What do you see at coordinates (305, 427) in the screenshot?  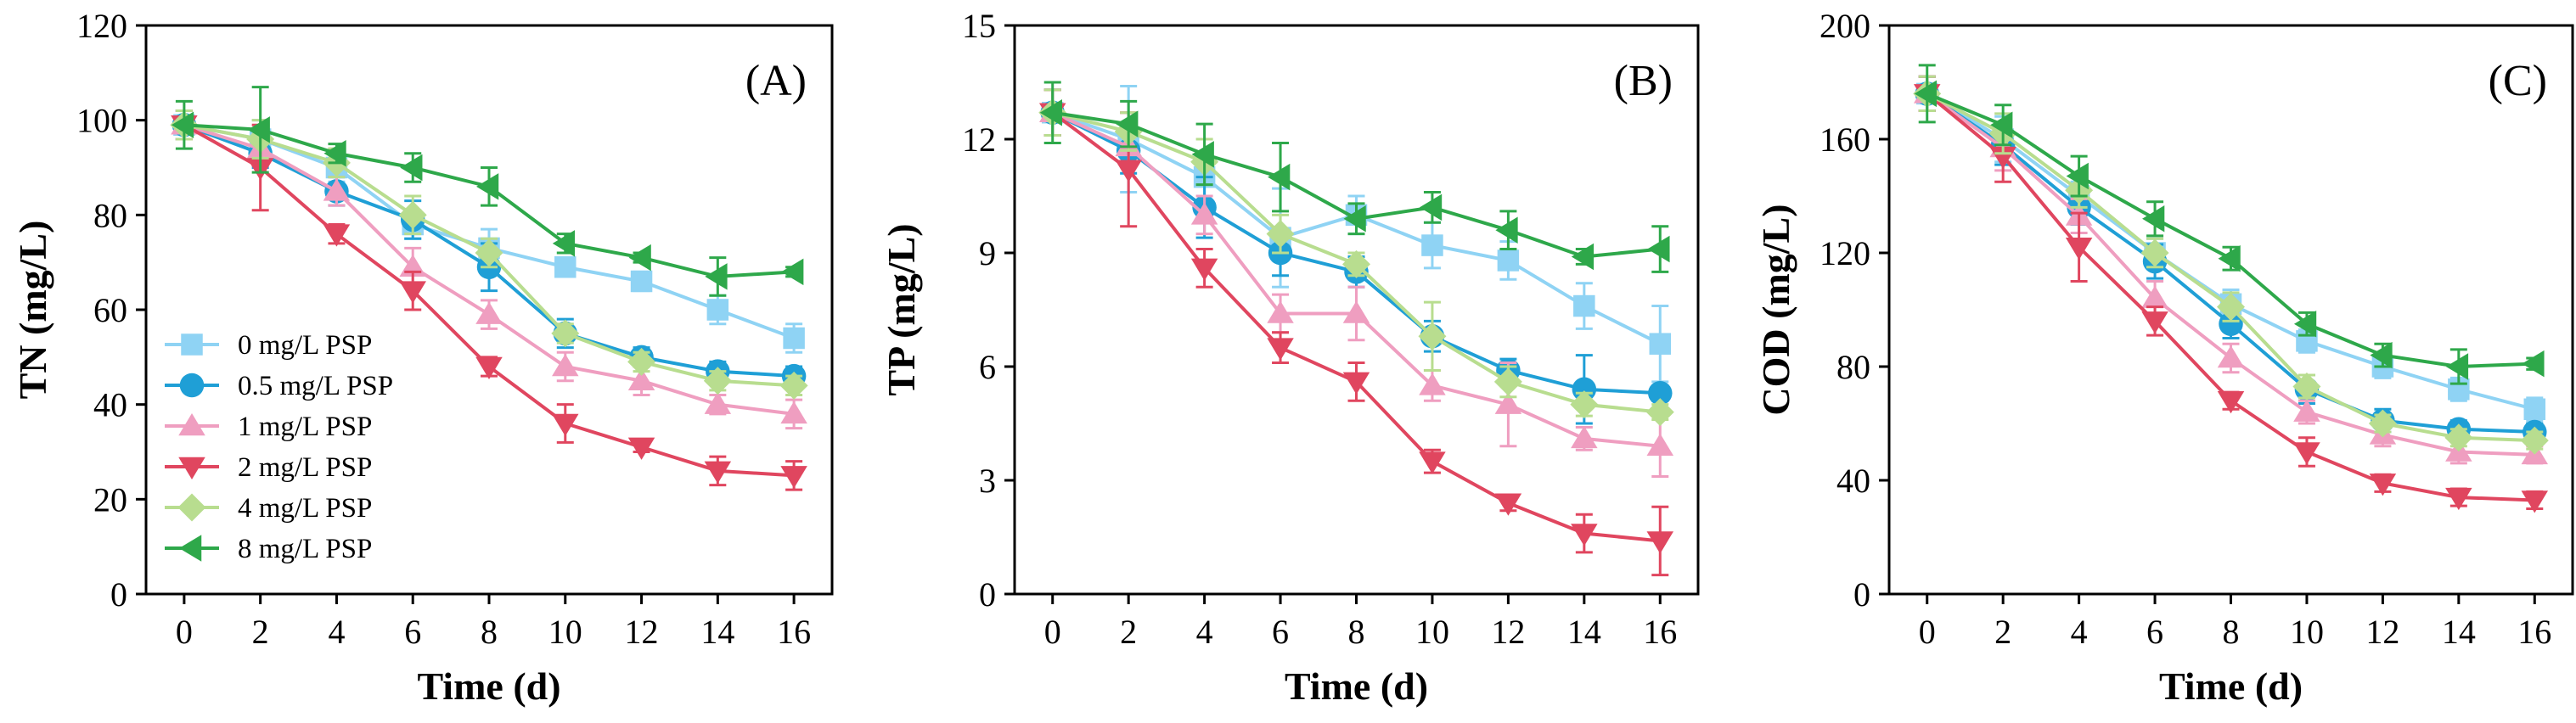 I see `legend-label: 1 mg/L PSP` at bounding box center [305, 427].